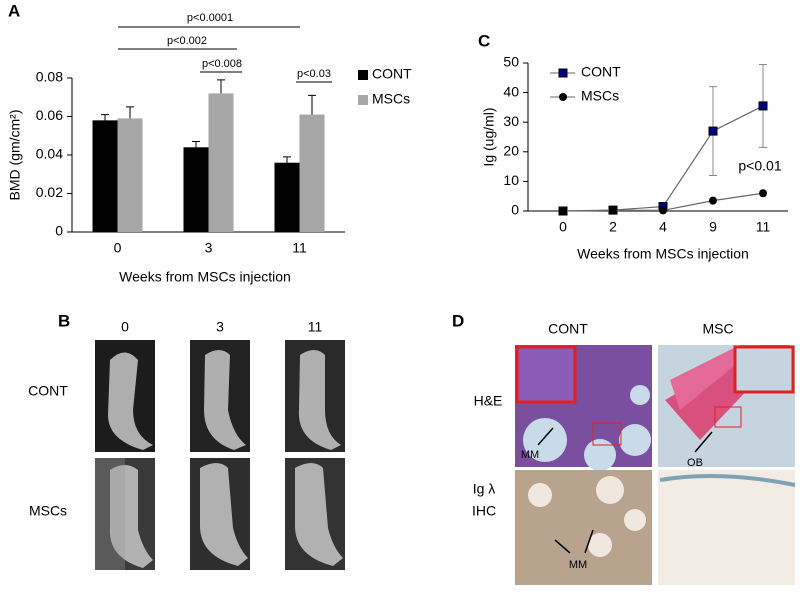  I want to click on xray-images, so click(220, 455).